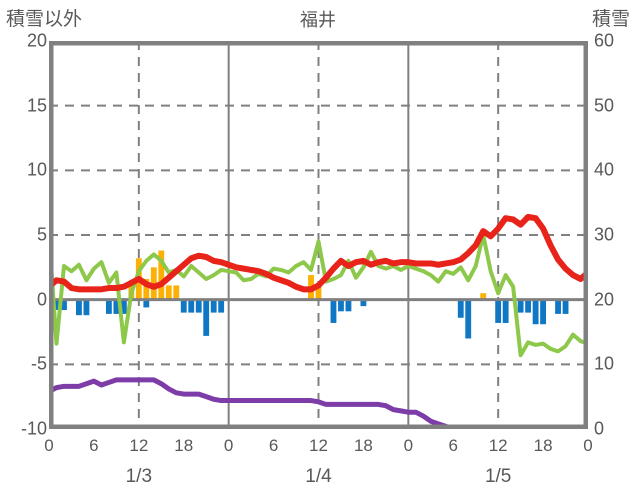 This screenshot has height=501, width=636. What do you see at coordinates (38, 363) in the screenshot?
I see `left-axis-tick-label: -5` at bounding box center [38, 363].